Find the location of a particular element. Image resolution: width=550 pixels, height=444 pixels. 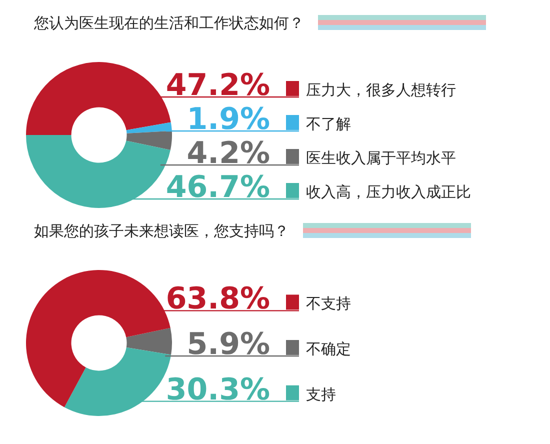

legend-label: 支持 is located at coordinates (321, 394).